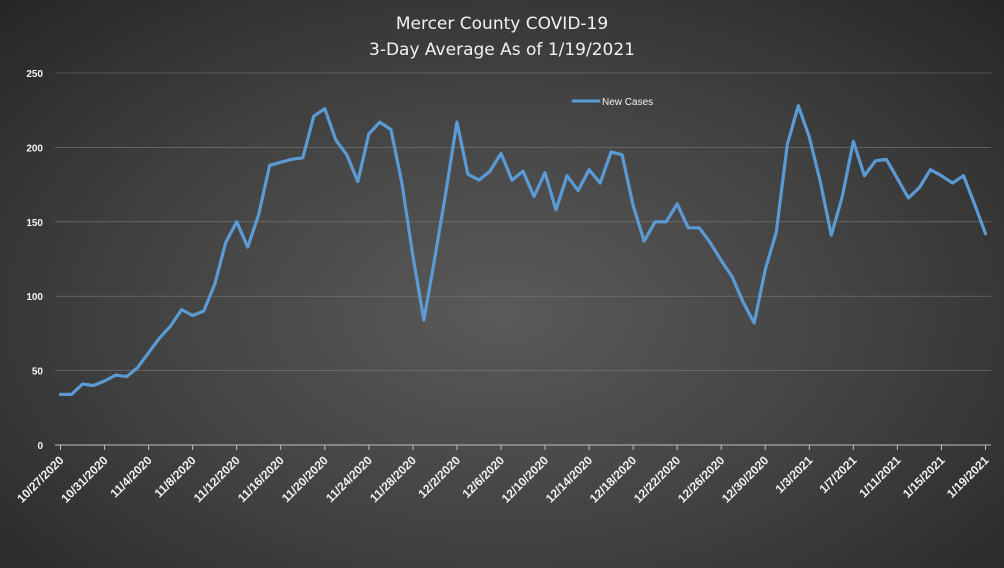 This screenshot has height=568, width=1004. I want to click on x-tick-label: 1/15/2021, so click(924, 477).